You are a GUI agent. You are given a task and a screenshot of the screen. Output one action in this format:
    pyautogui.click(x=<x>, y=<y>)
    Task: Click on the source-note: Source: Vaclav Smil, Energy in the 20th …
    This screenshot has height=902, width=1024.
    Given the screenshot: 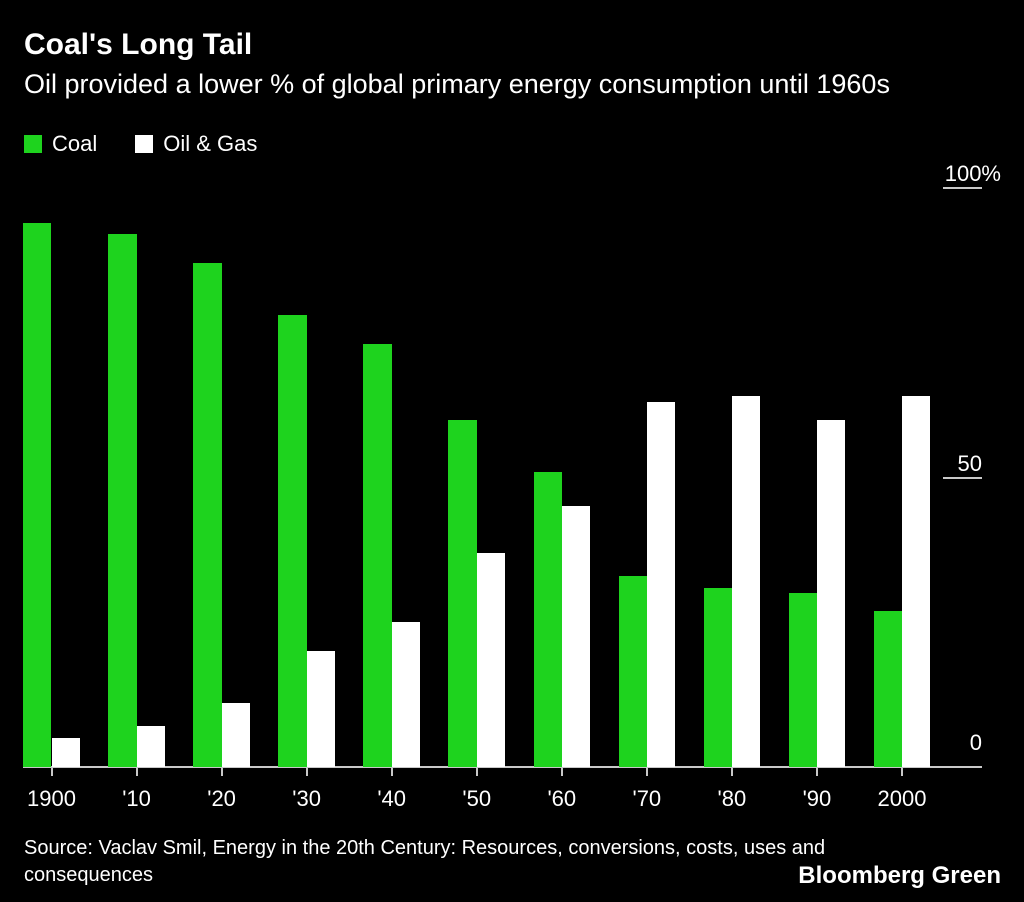 What is the action you would take?
    pyautogui.click(x=425, y=861)
    